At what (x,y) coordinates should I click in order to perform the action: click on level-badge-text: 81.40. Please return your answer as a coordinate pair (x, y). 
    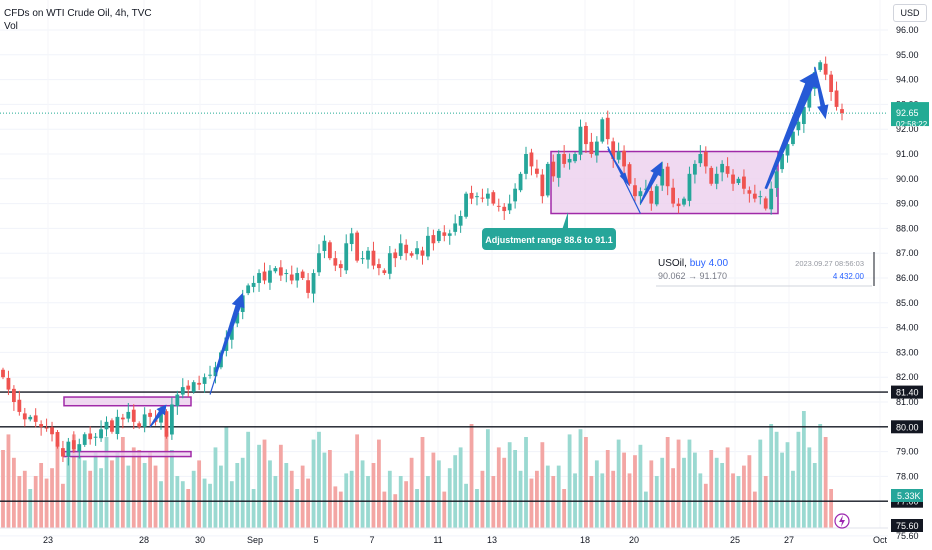
    Looking at the image, I should click on (907, 393).